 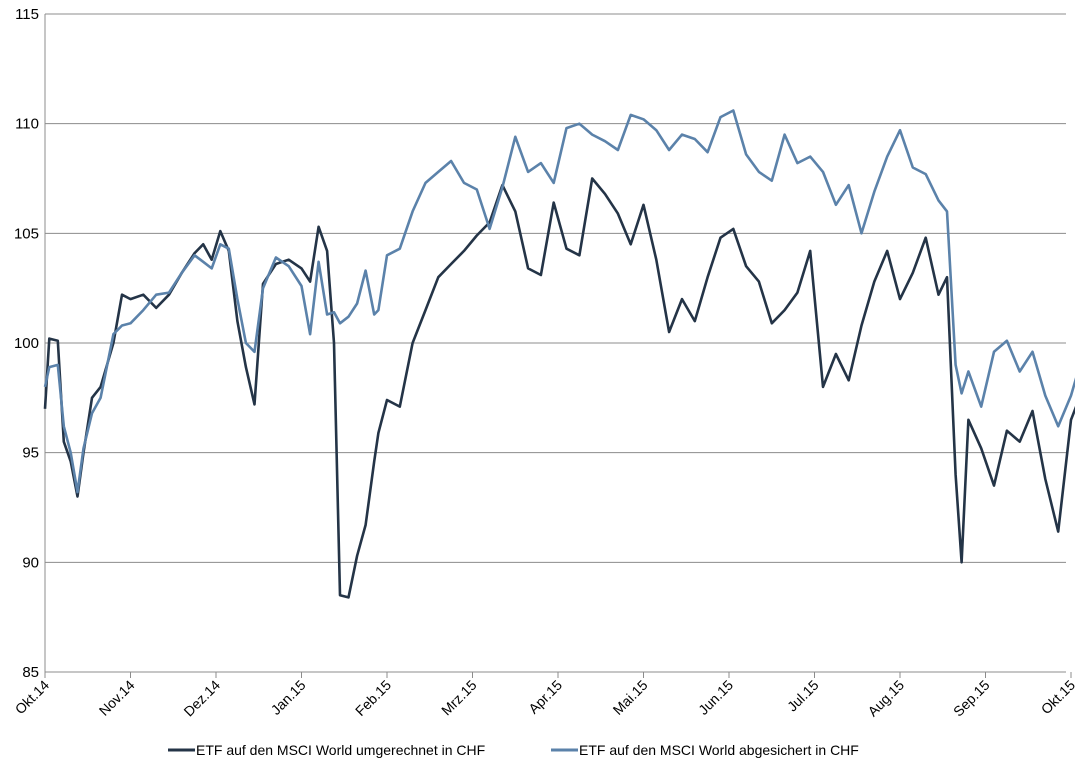 I want to click on y-axis-ticks: 85 90 95 100 105 110 115, so click(x=26, y=343).